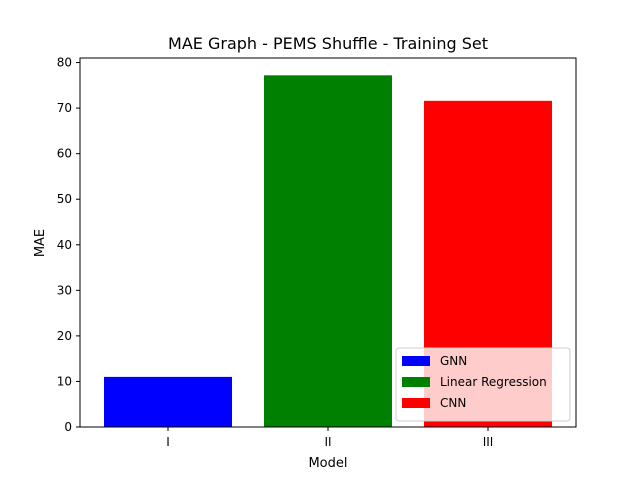 The height and width of the screenshot is (480, 640). Describe the element at coordinates (64, 199) in the screenshot. I see `y-tick-label: 50` at that location.